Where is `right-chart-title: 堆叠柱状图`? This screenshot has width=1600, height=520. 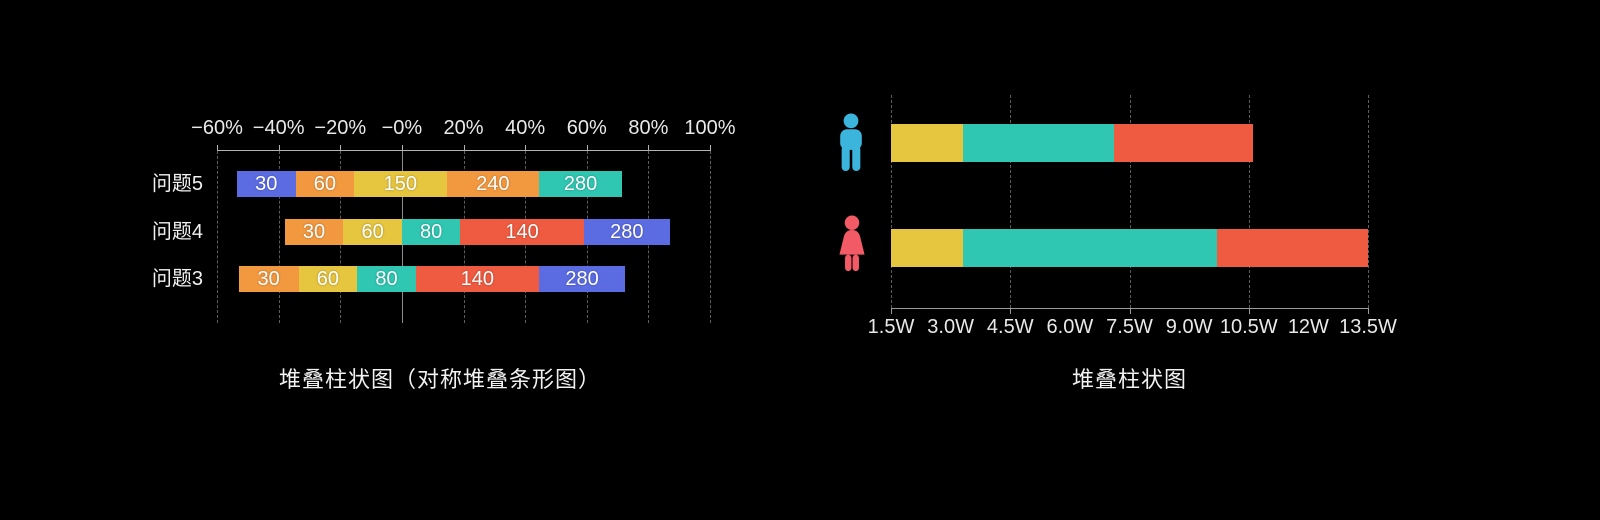
right-chart-title: 堆叠柱状图 is located at coordinates (1129, 379).